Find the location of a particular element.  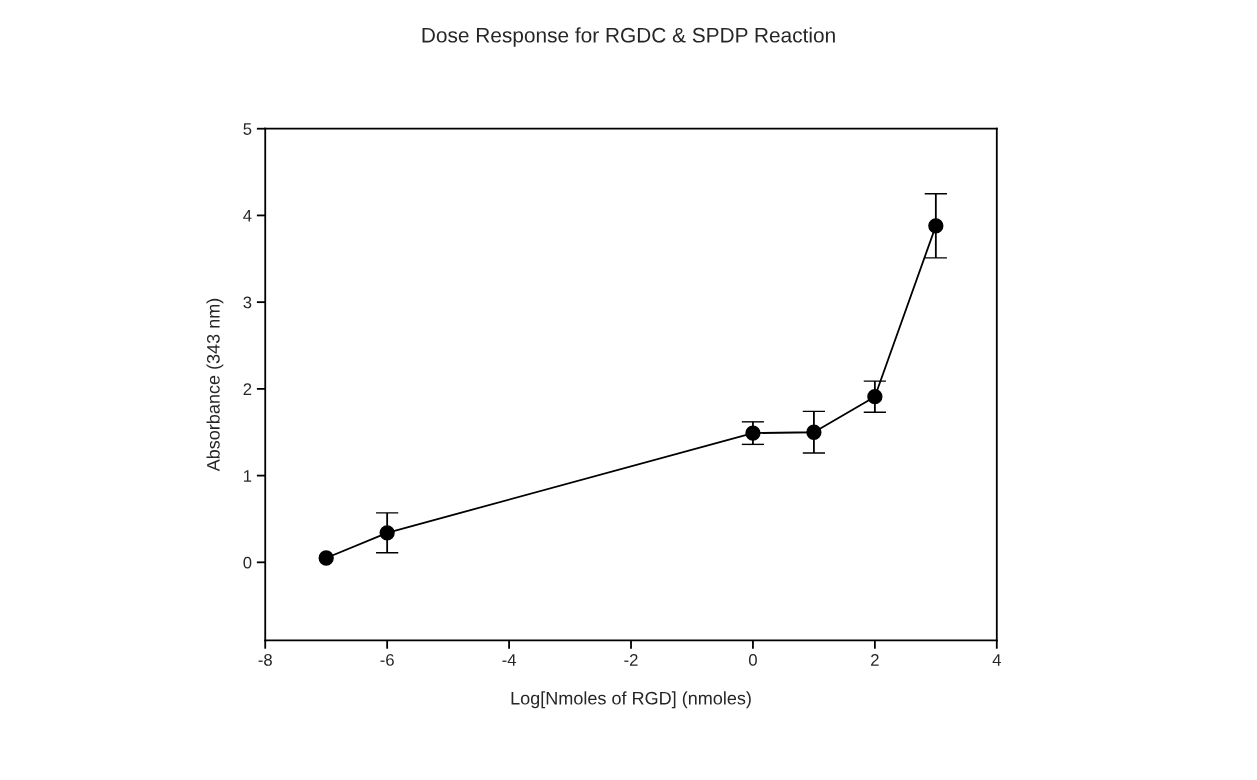

chart-title: Dose Response for RGDC & SPDP Reaction is located at coordinates (628, 37).